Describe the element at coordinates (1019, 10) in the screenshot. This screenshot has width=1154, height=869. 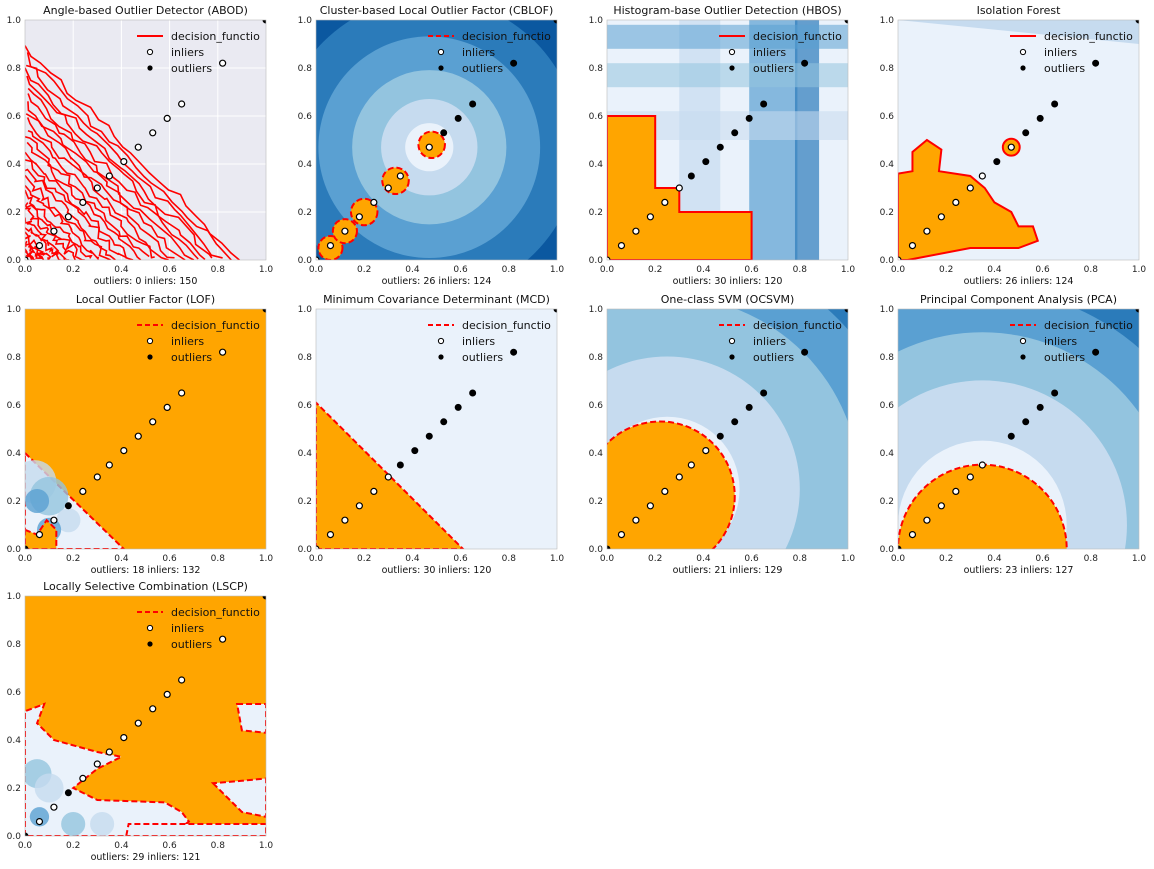
I see `subplot-title: Isolation Forest` at that location.